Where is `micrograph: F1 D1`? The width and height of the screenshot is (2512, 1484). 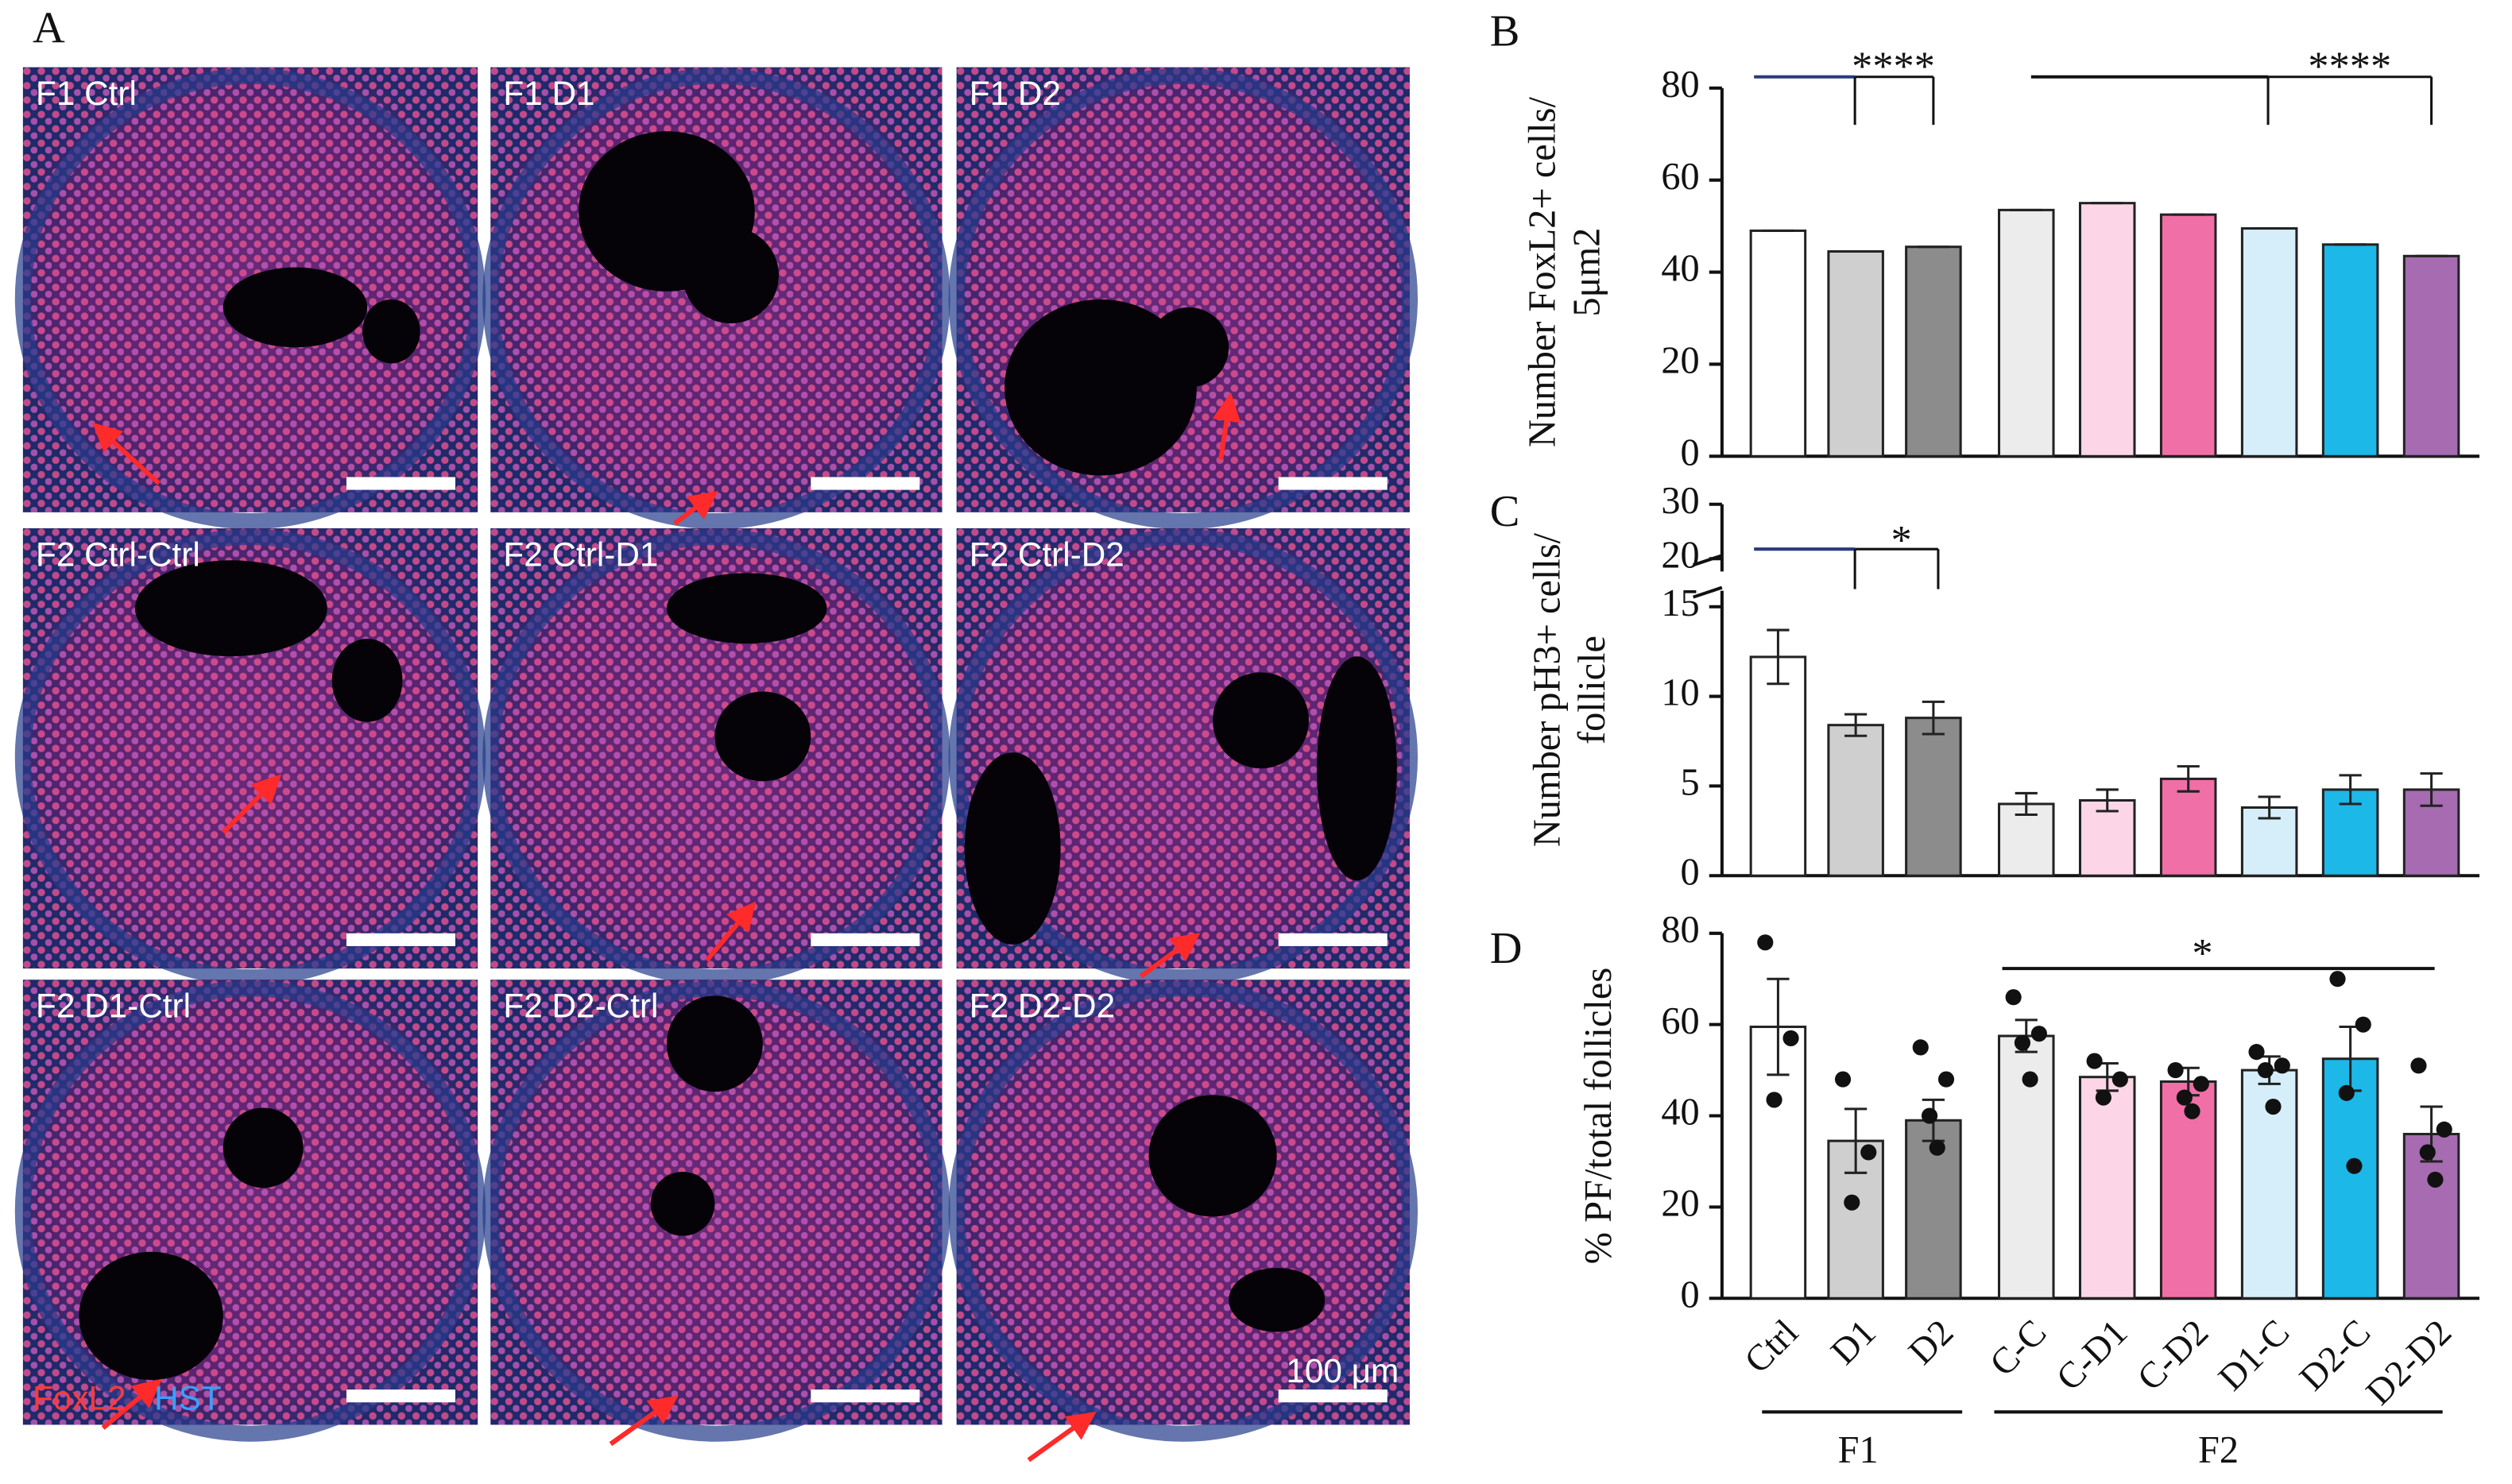 micrograph: F1 D1 is located at coordinates (716, 298).